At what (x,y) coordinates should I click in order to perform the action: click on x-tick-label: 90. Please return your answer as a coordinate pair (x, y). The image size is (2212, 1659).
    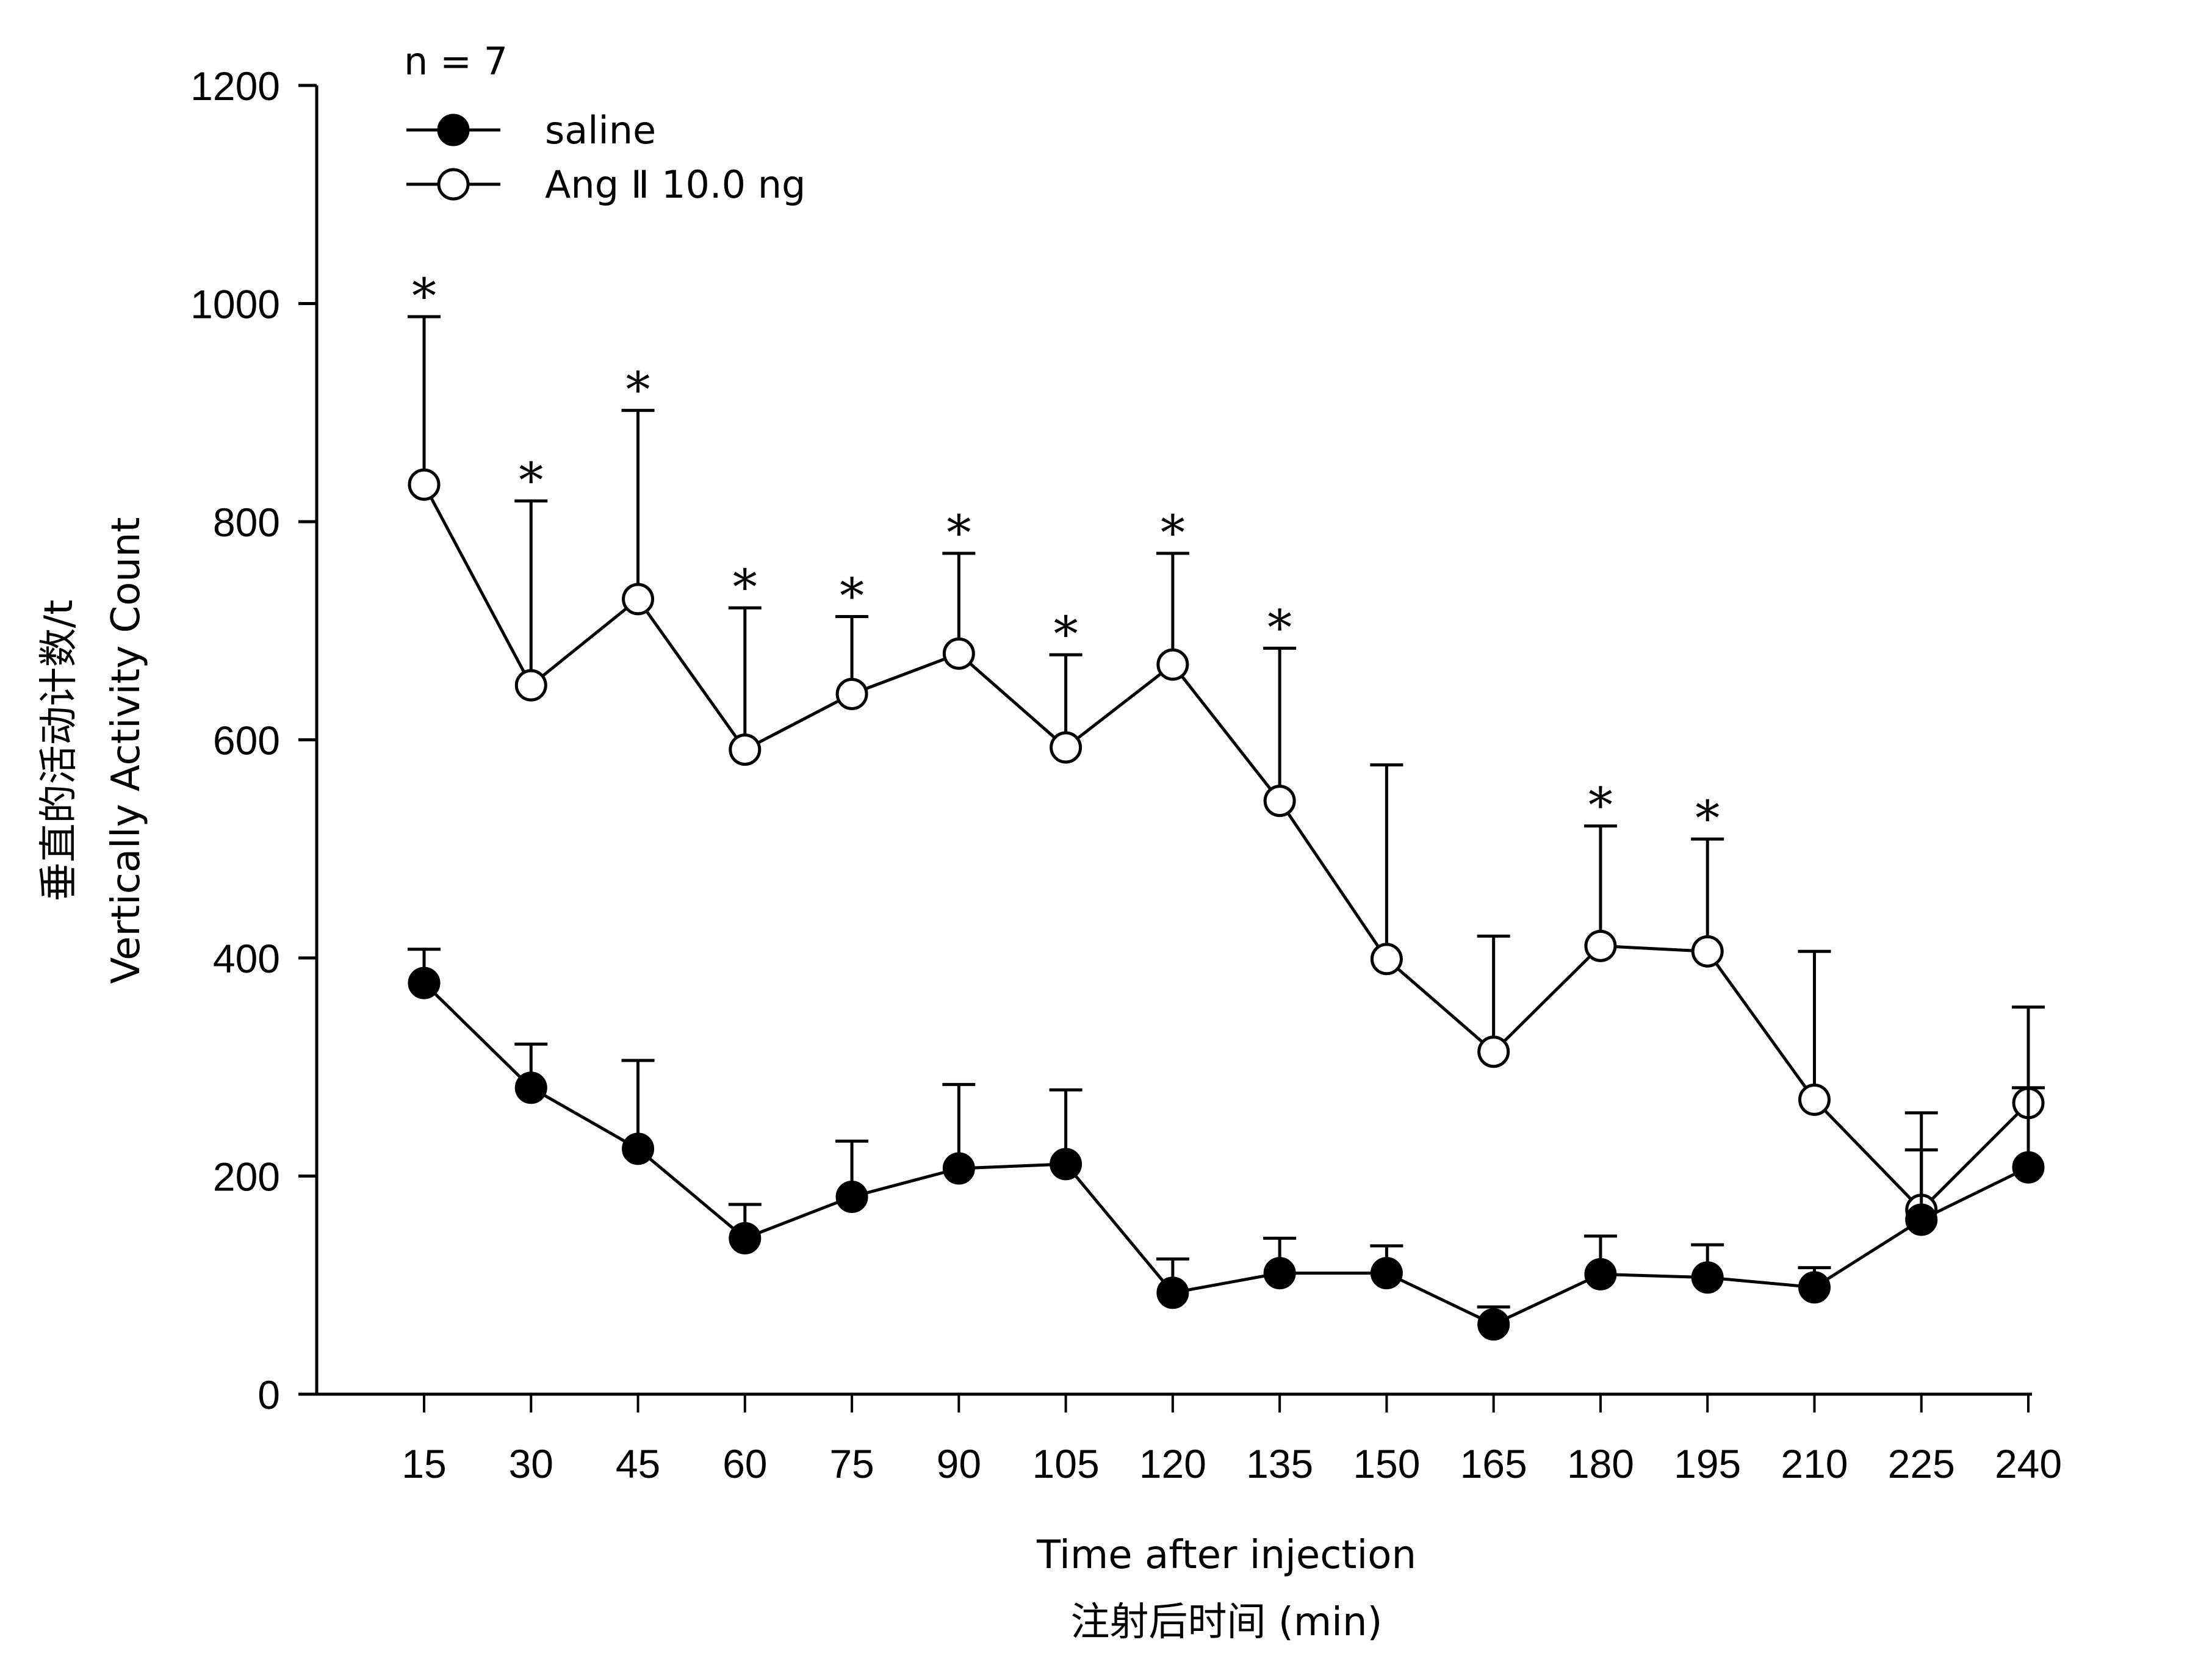
    Looking at the image, I should click on (959, 1463).